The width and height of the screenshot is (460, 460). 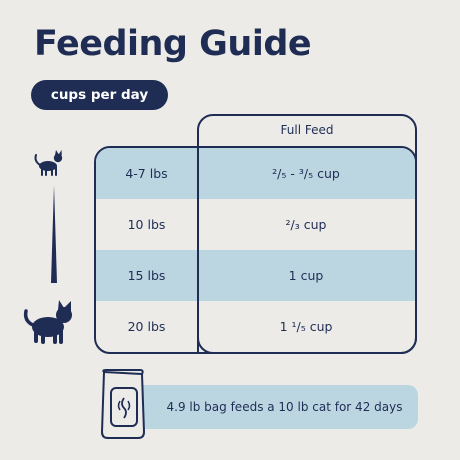 What do you see at coordinates (307, 130) in the screenshot?
I see `column-header-full-feed: Full Feed` at bounding box center [307, 130].